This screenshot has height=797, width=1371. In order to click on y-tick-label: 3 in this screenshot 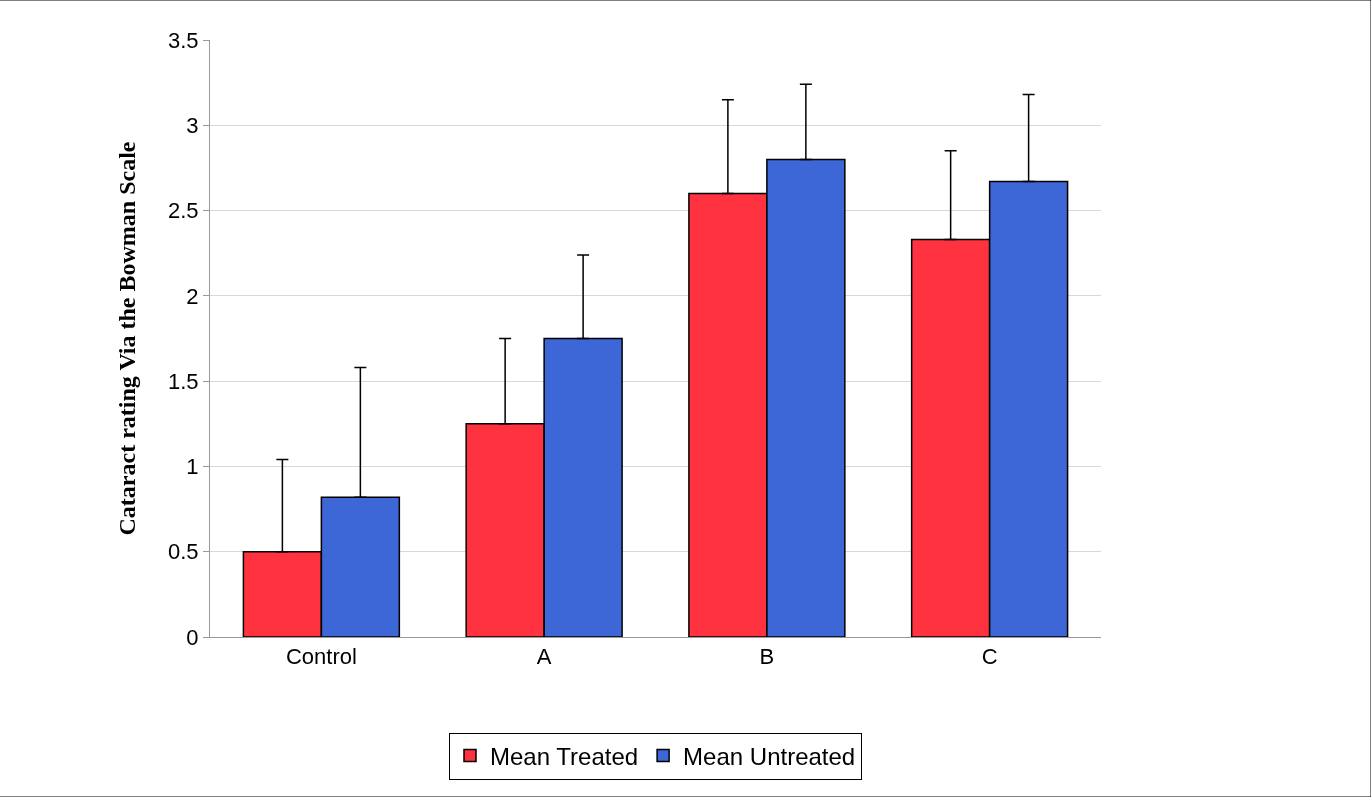, I will do `click(192, 125)`.